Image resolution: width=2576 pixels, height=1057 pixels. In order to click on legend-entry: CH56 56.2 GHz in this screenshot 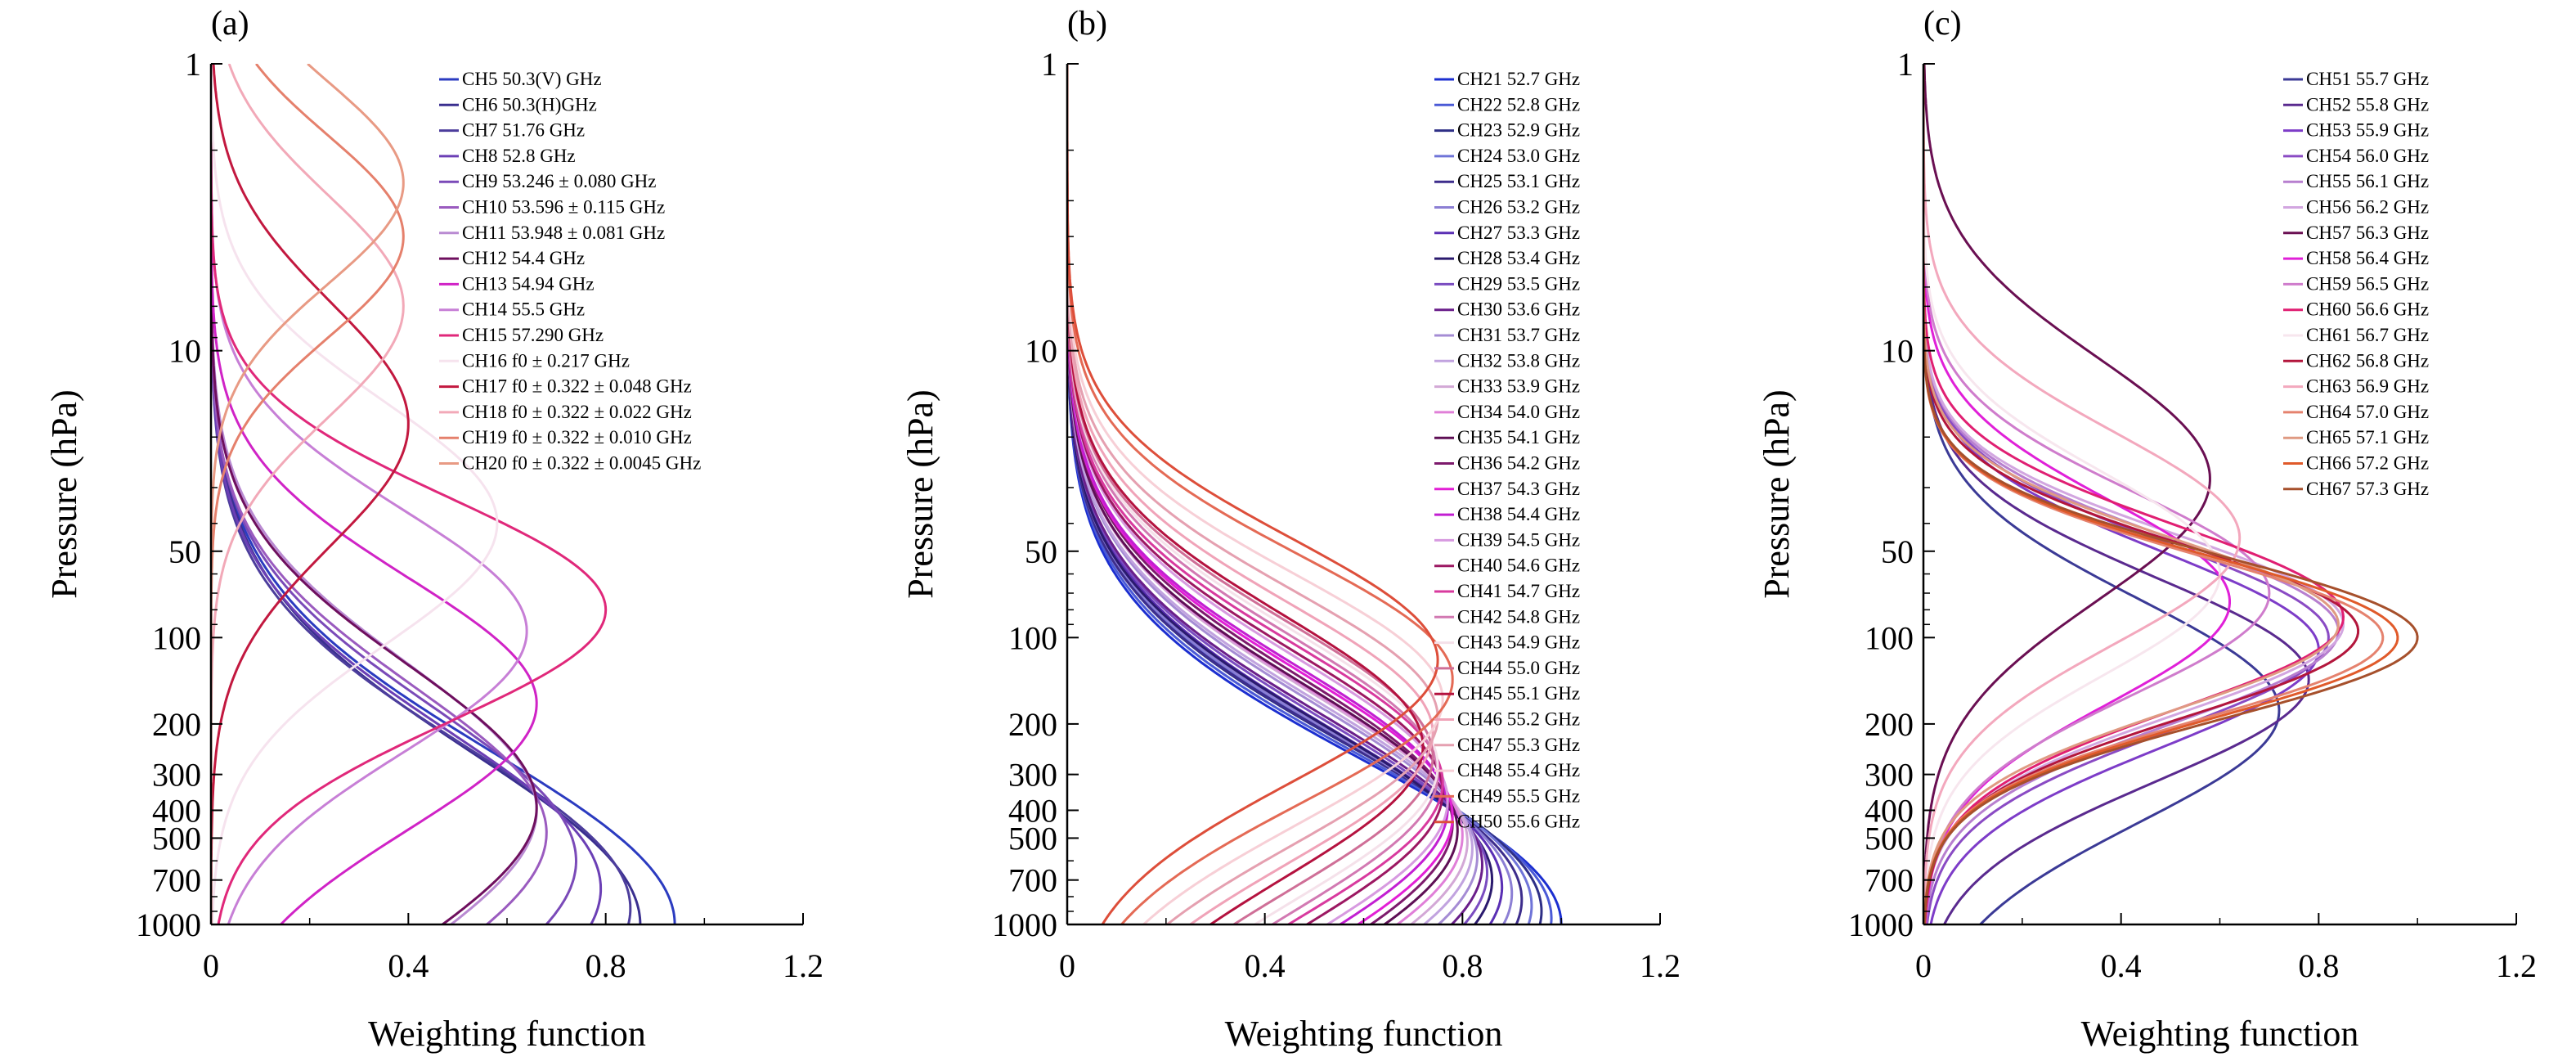, I will do `click(2367, 207)`.